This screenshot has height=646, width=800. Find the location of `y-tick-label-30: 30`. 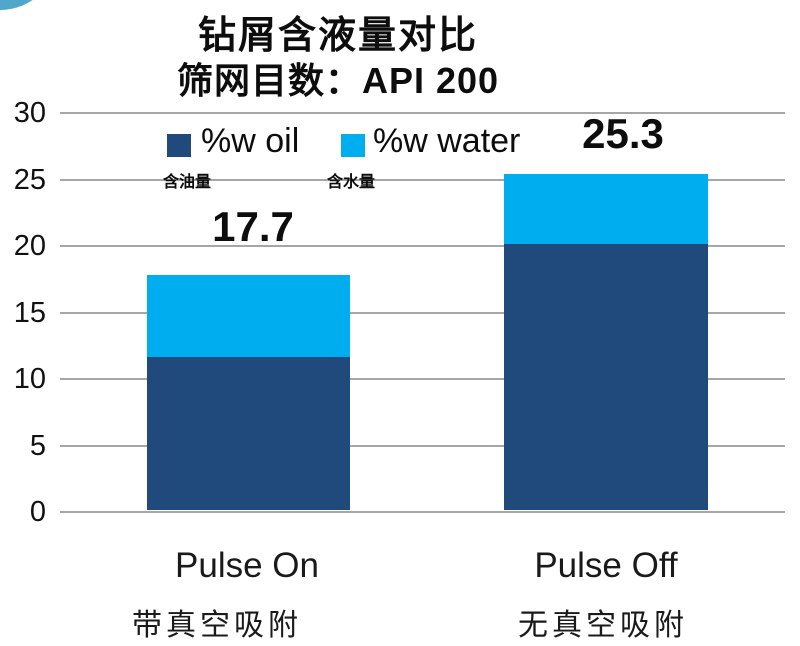

y-tick-label-30: 30 is located at coordinates (29, 113).